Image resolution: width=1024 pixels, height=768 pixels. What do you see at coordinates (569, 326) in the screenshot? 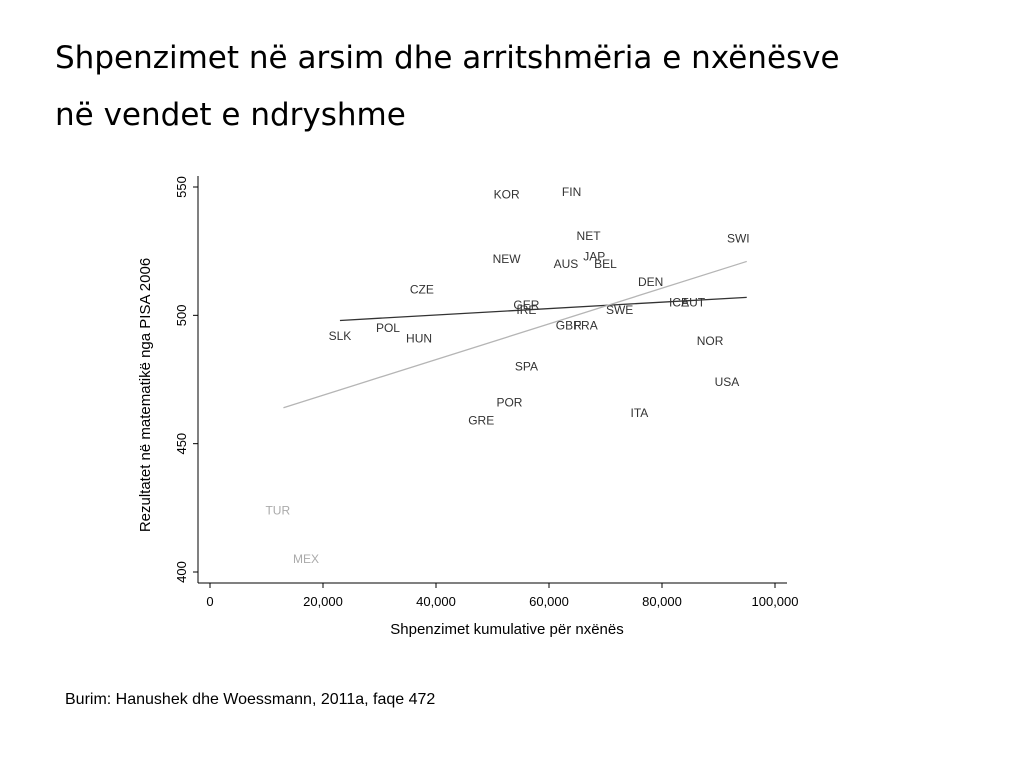
I see `data-point-gbr: GBR` at bounding box center [569, 326].